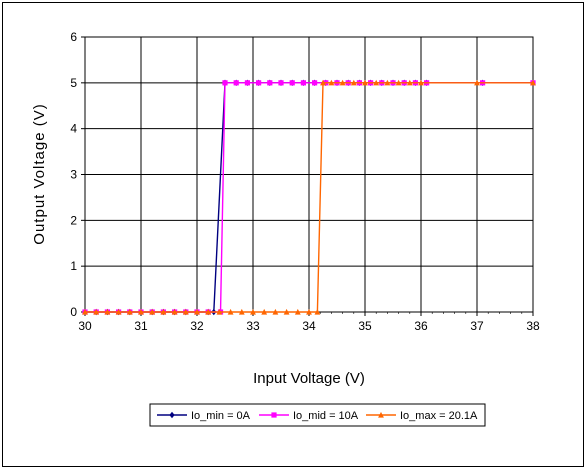  What do you see at coordinates (73, 220) in the screenshot?
I see `y-tick-label: 2` at bounding box center [73, 220].